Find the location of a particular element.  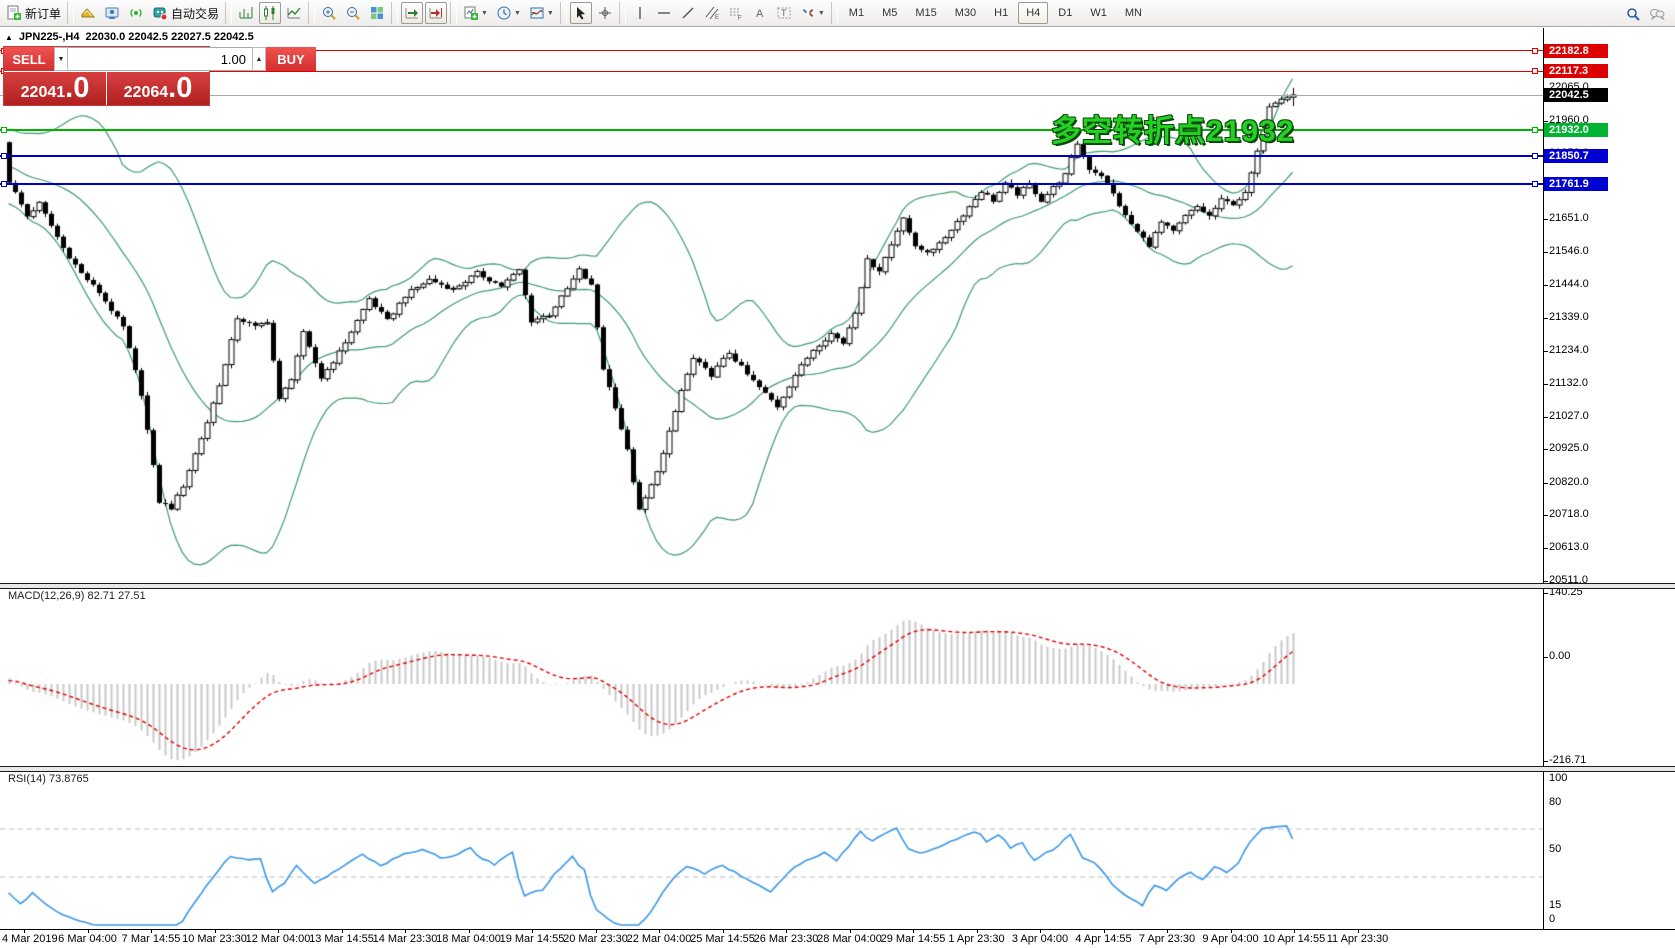

new-order-button: 新订单 is located at coordinates (33, 13).